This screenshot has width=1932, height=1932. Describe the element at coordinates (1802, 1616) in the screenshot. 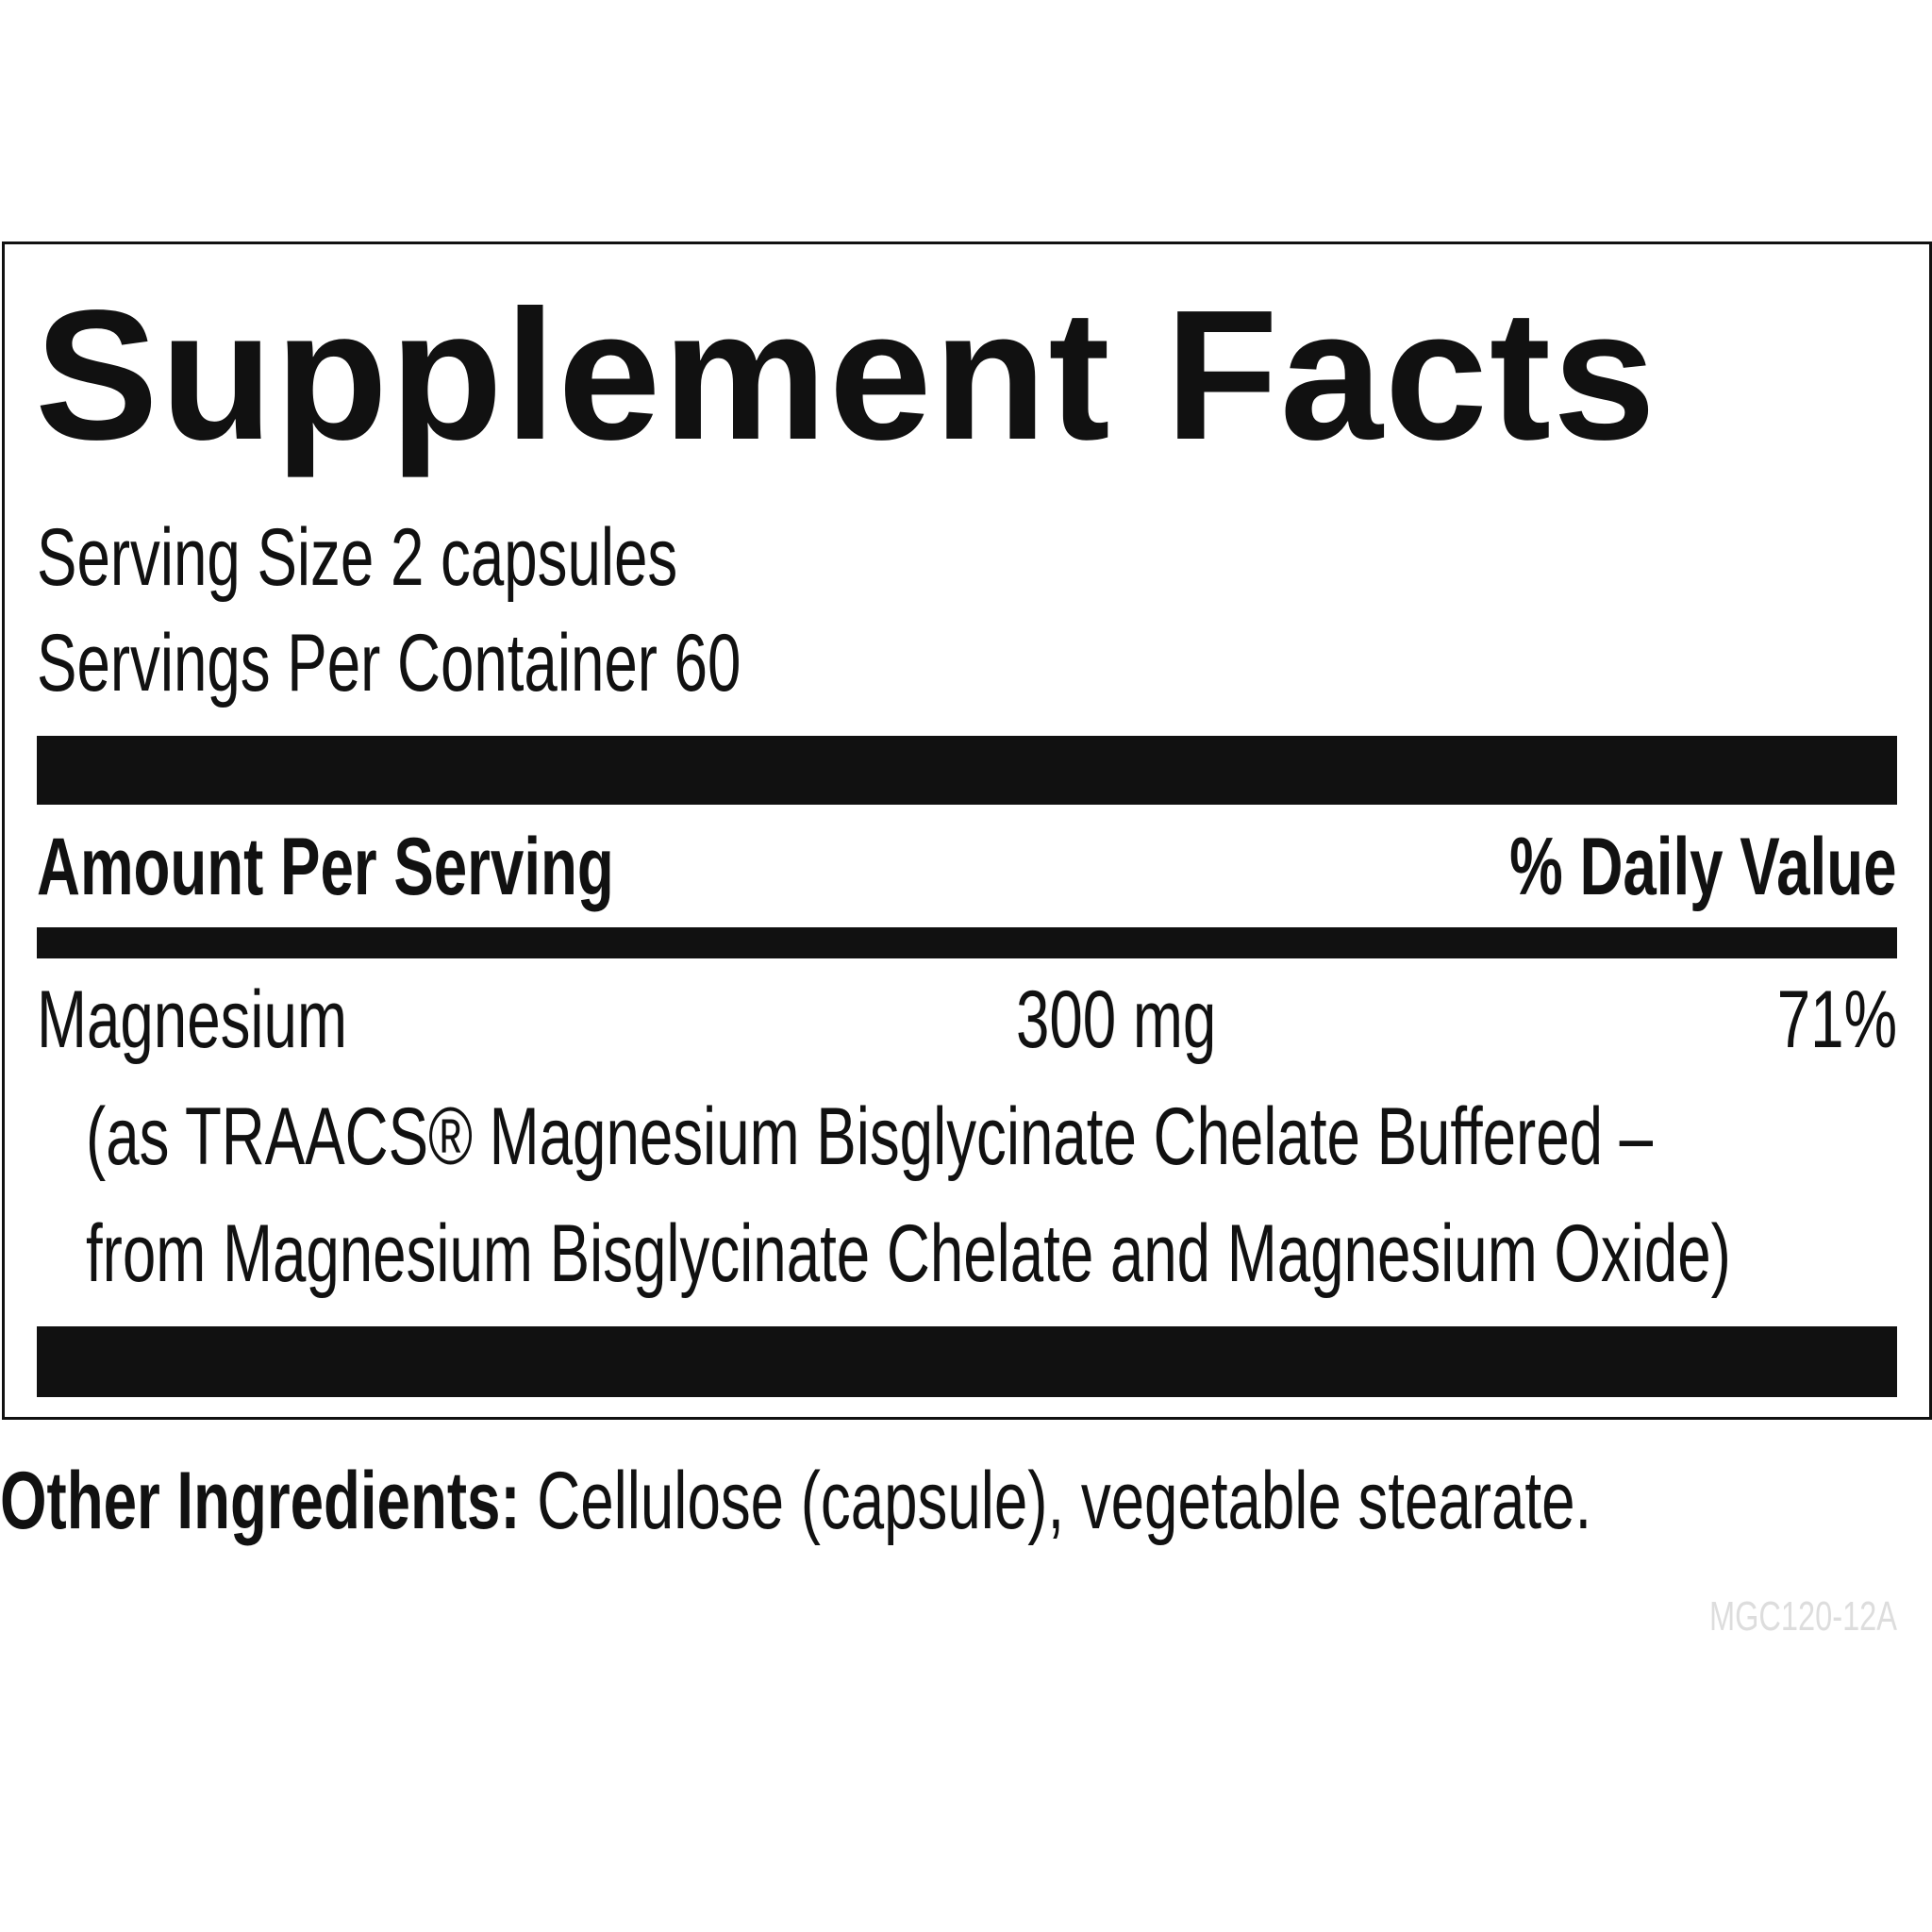

I see `product-code: MGC120-12A` at that location.